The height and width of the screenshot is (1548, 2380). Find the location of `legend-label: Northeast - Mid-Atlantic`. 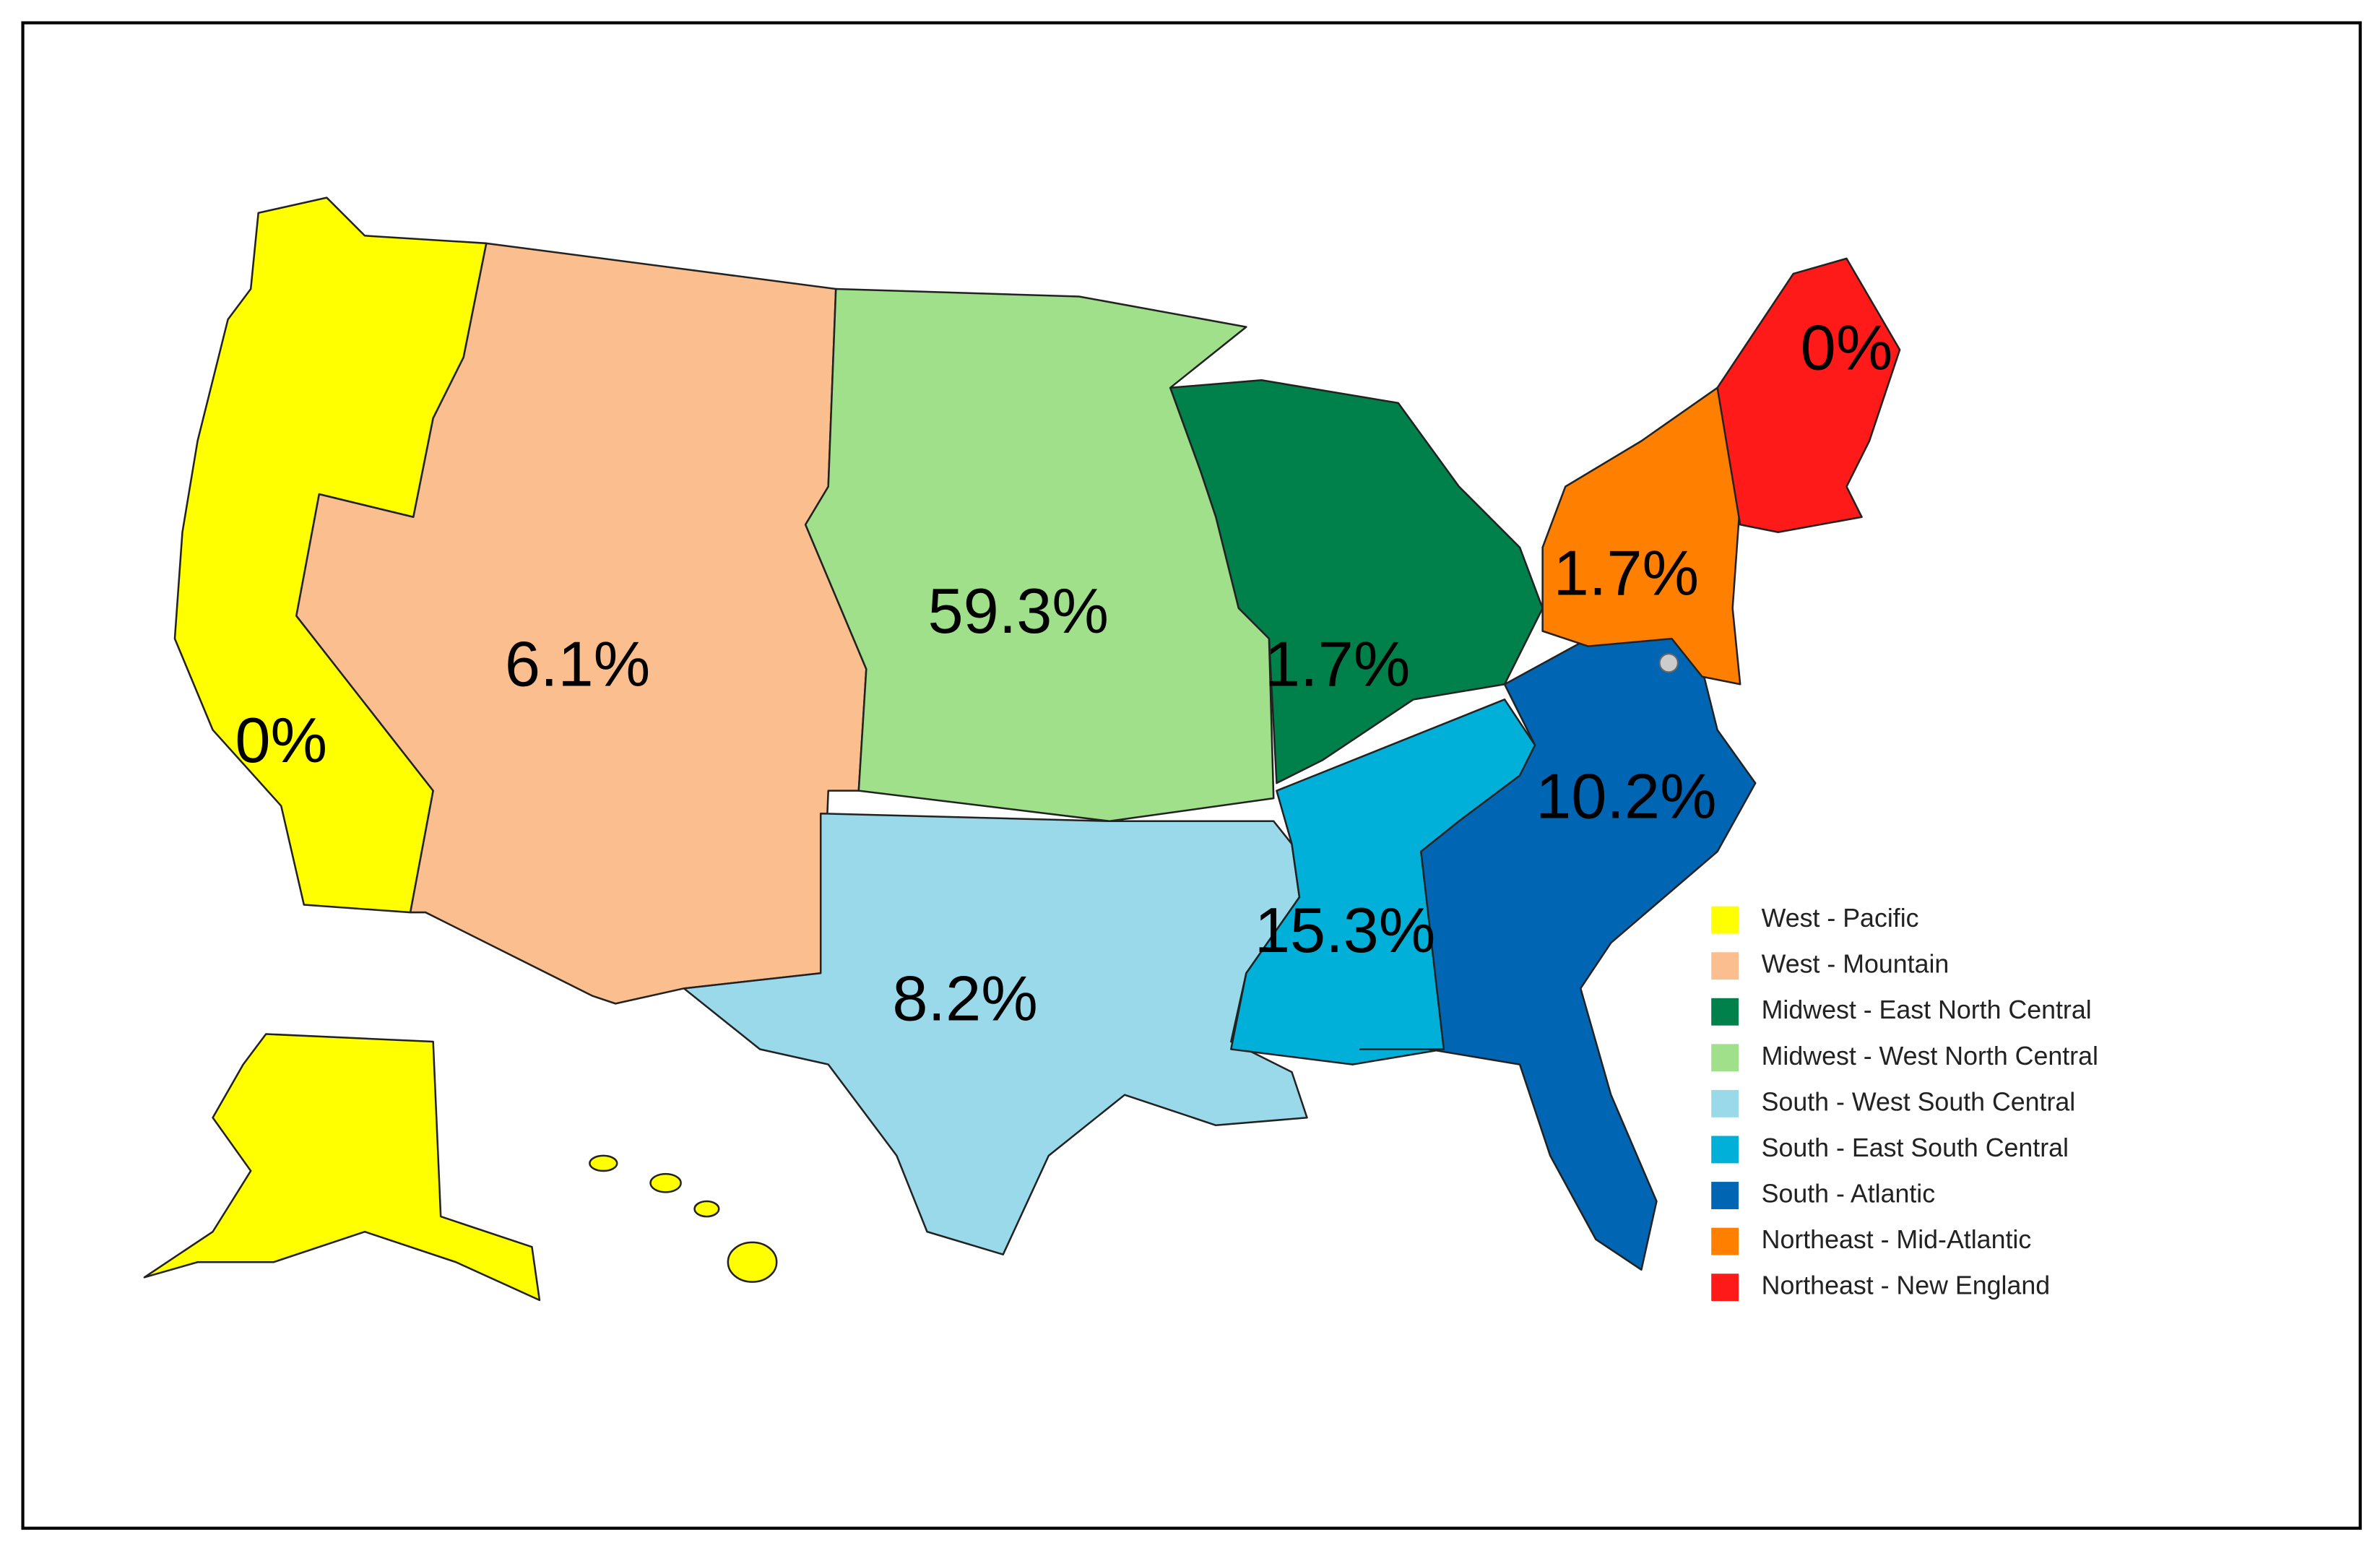

legend-label: Northeast - Mid-Atlantic is located at coordinates (1897, 1239).